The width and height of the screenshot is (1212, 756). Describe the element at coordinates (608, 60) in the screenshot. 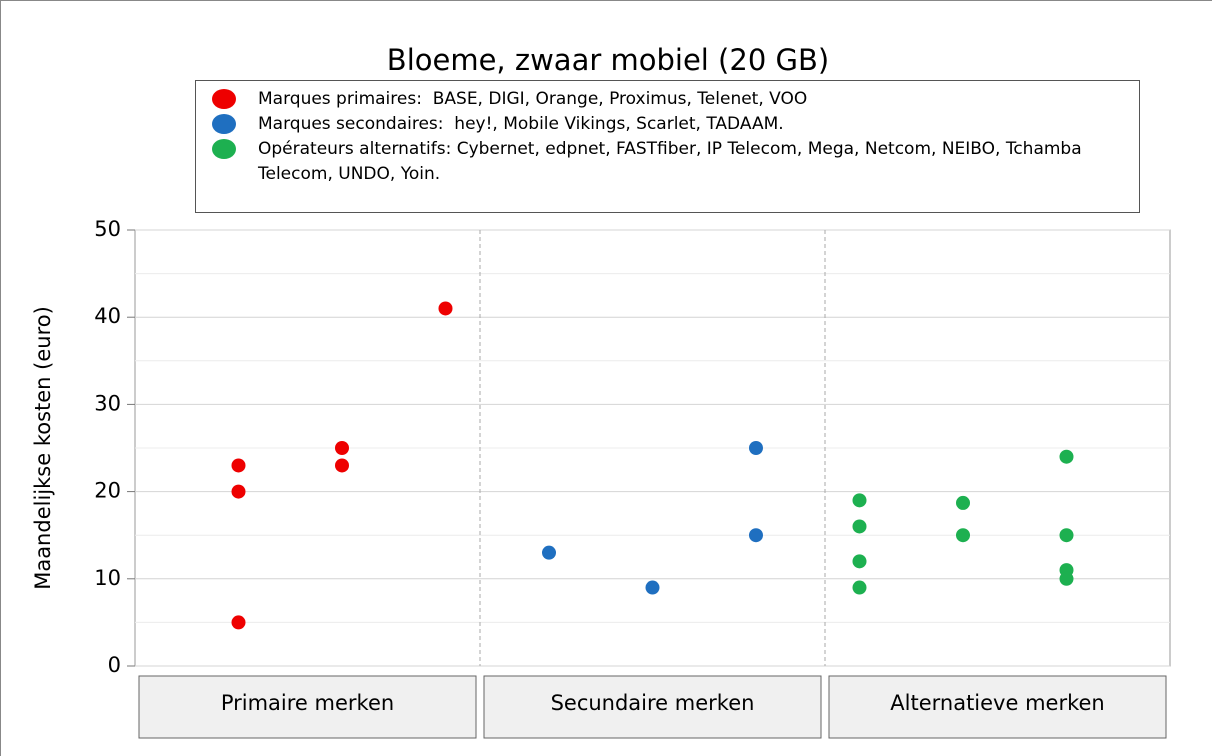

I see `chart-title: Bloeme, zwaar mobiel (20 GB)` at that location.